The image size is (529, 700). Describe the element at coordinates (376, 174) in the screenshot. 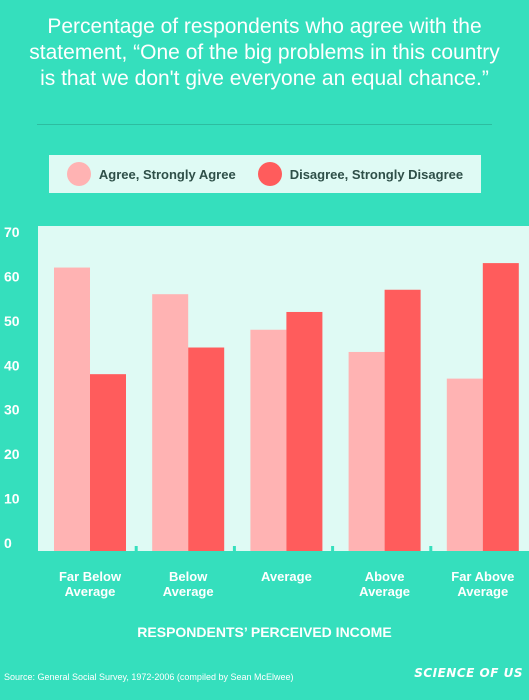

I see `legend-label-disagree: Disagree, Strongly Disagree` at that location.